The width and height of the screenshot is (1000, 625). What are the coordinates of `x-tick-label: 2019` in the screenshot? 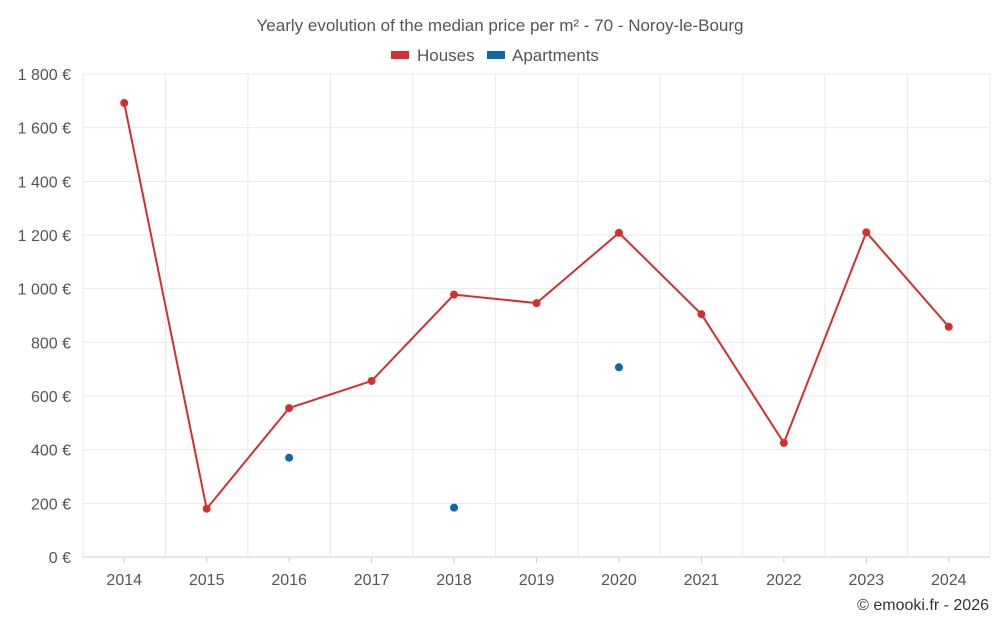 It's located at (537, 580).